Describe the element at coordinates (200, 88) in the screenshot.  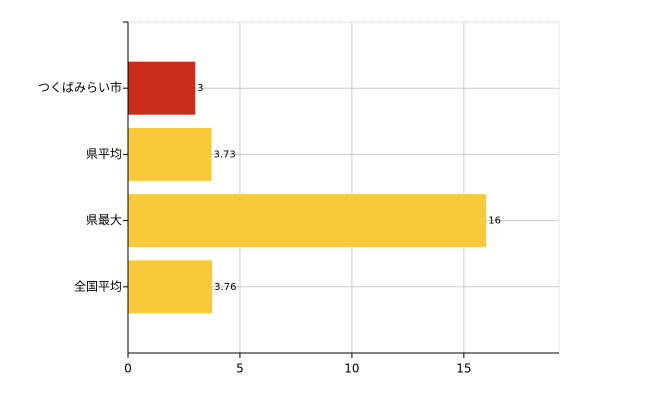
I see `data-label: 3` at that location.